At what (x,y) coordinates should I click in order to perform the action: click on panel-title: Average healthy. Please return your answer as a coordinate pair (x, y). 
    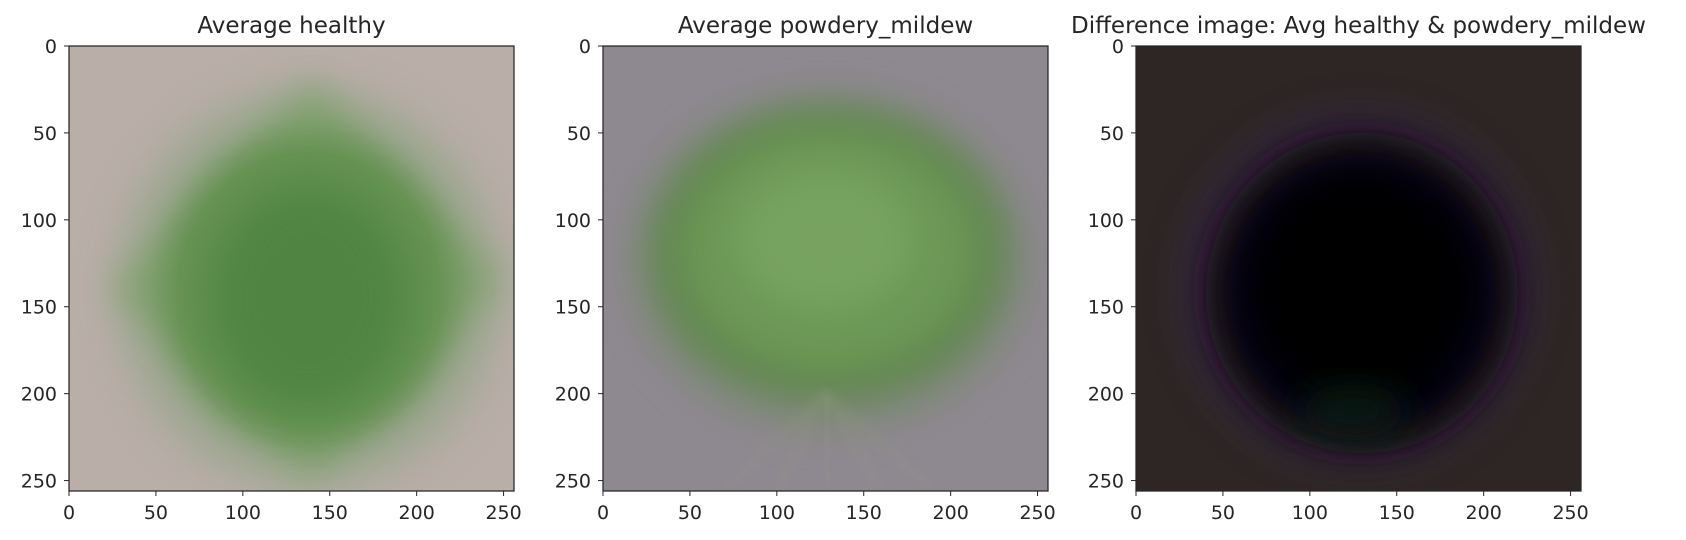
    Looking at the image, I should click on (291, 26).